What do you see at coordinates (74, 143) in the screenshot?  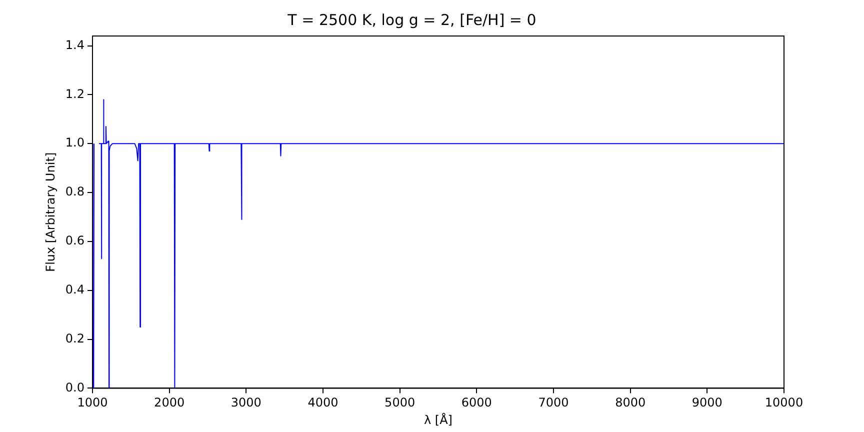 I see `y-tick-label: 1.0` at bounding box center [74, 143].